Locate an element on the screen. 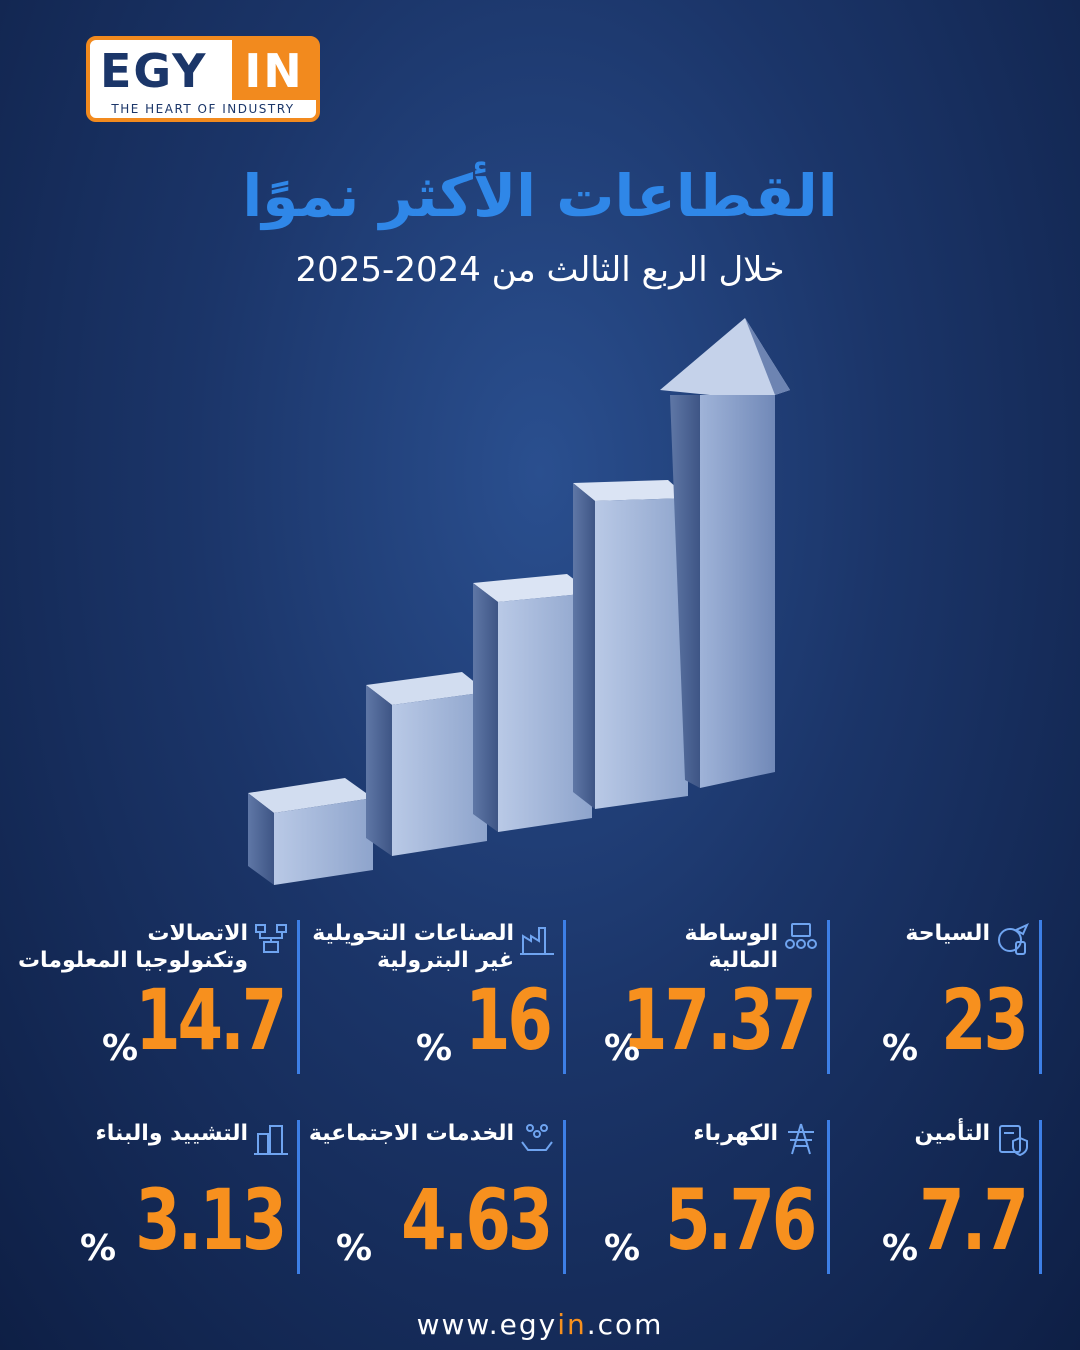  power-tower-icon is located at coordinates (801, 1139).